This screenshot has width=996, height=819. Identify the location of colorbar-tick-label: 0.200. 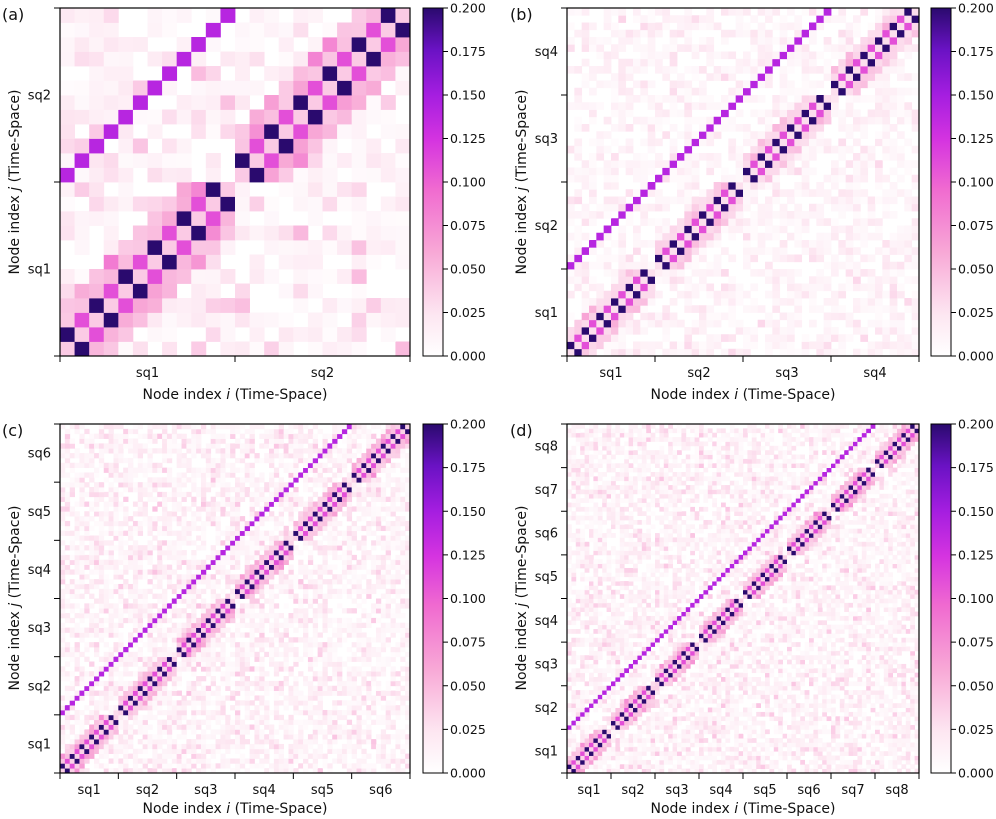
(976, 8).